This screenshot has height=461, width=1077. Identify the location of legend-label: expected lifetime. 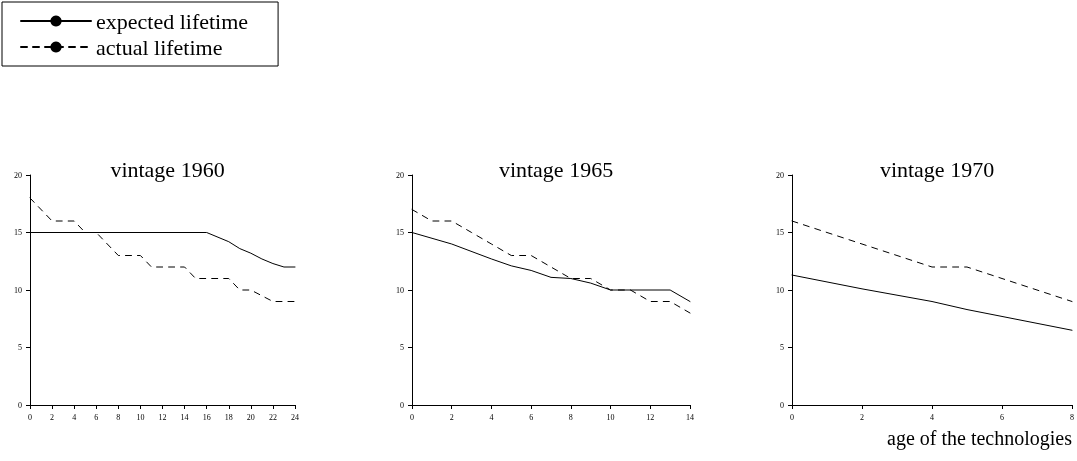
(172, 21).